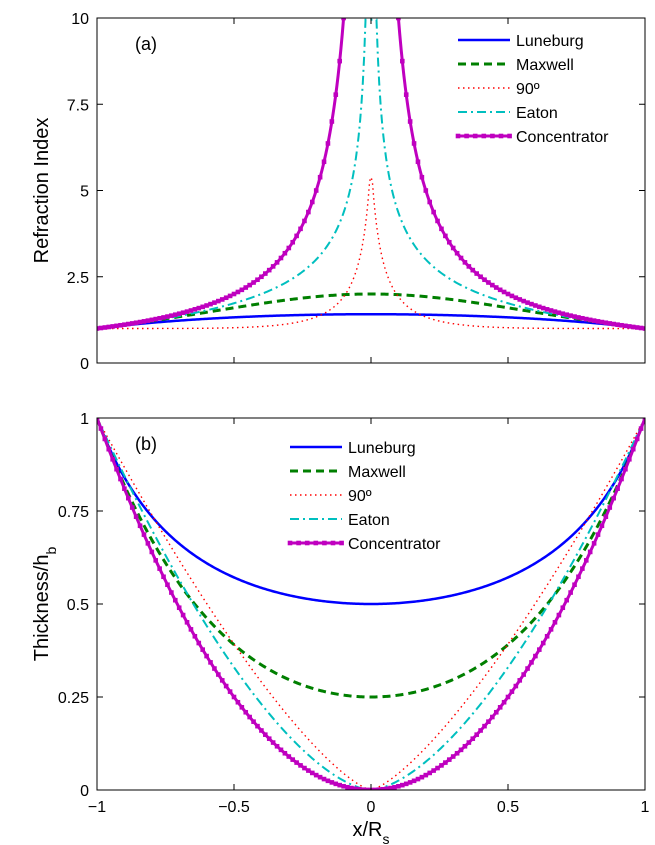 This screenshot has height=845, width=655. What do you see at coordinates (42, 608) in the screenshot?
I see `panel-b-y-axis-title-main: Thickness/h` at bounding box center [42, 608].